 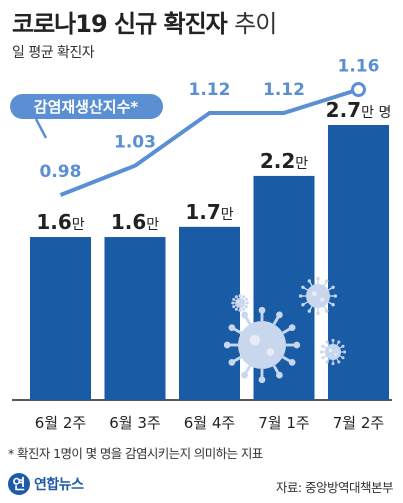 What do you see at coordinates (60, 423) in the screenshot?
I see `x-tick-label: 6월 2주` at bounding box center [60, 423].